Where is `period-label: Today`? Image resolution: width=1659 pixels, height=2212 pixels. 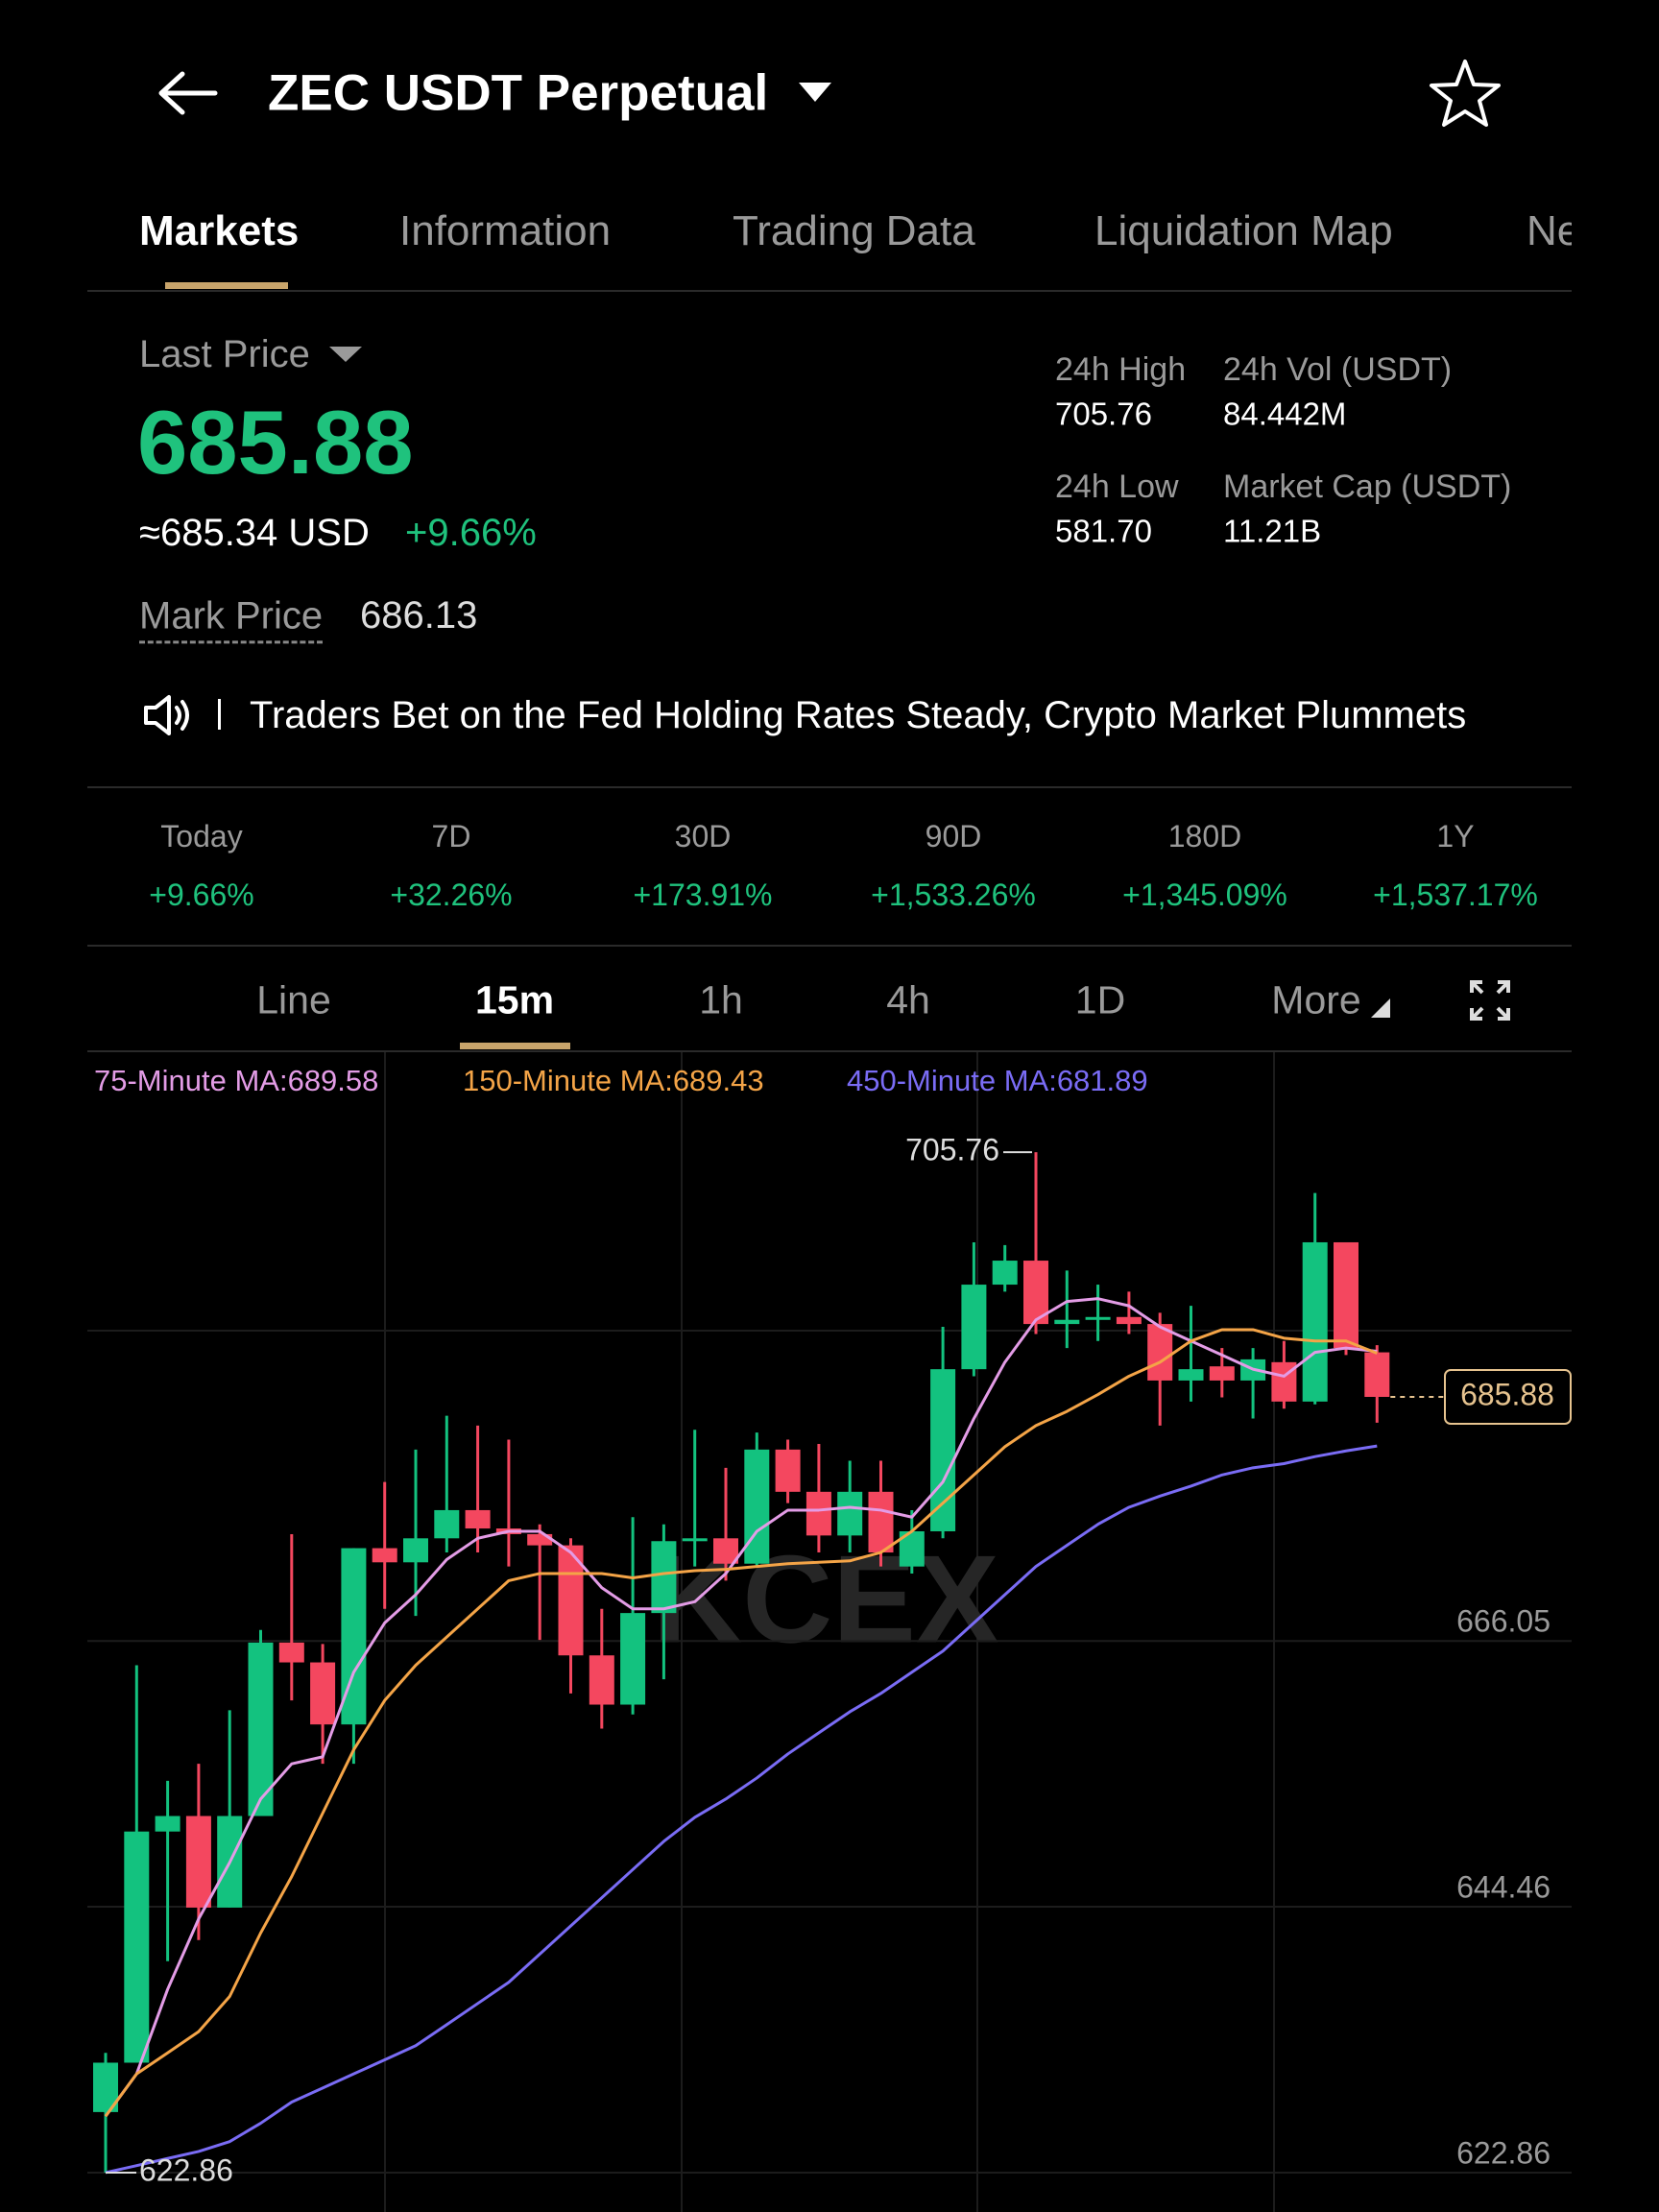
period-label: Today is located at coordinates (201, 836).